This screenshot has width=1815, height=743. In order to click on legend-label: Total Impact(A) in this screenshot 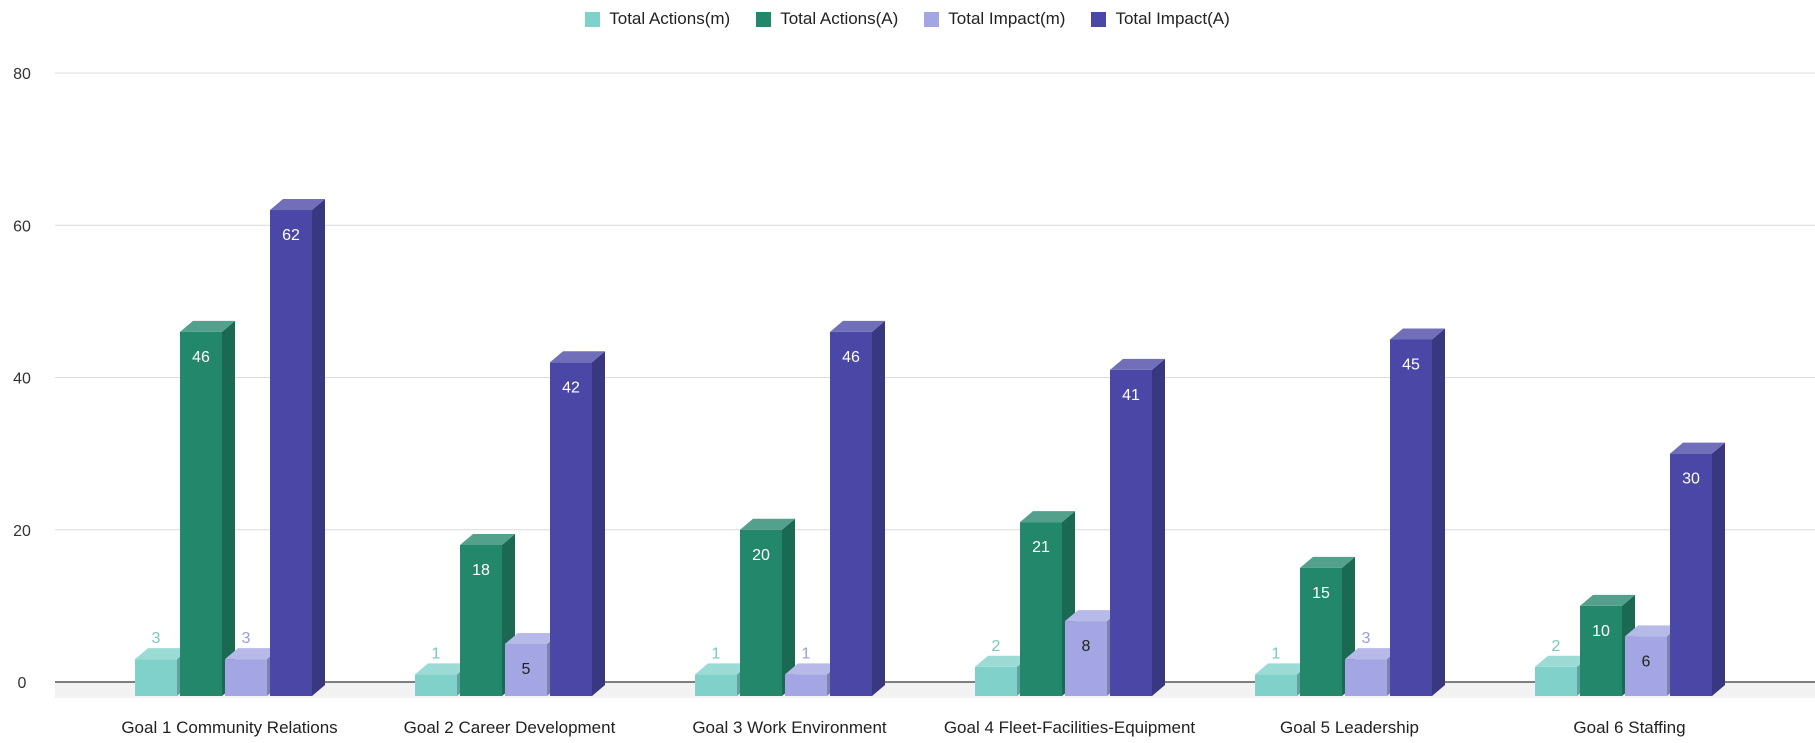, I will do `click(1172, 18)`.